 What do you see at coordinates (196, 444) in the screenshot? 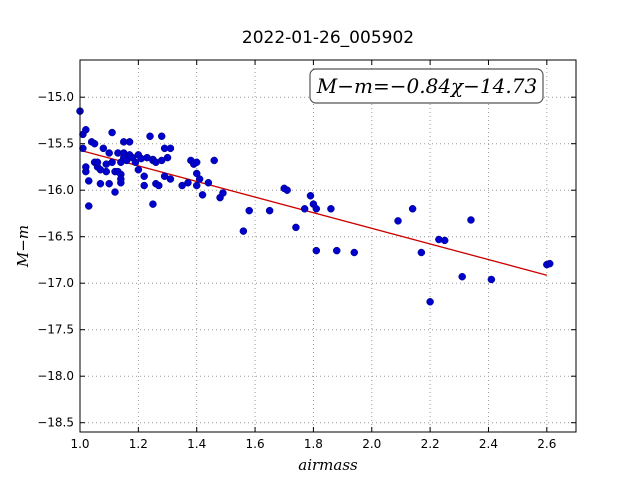
I see `x-tick-label: 1.4` at bounding box center [196, 444].